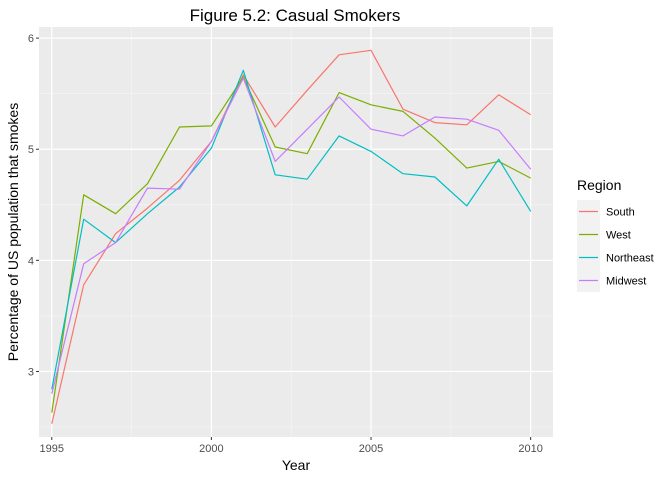  What do you see at coordinates (31, 372) in the screenshot?
I see `y-tick-label: 3` at bounding box center [31, 372].